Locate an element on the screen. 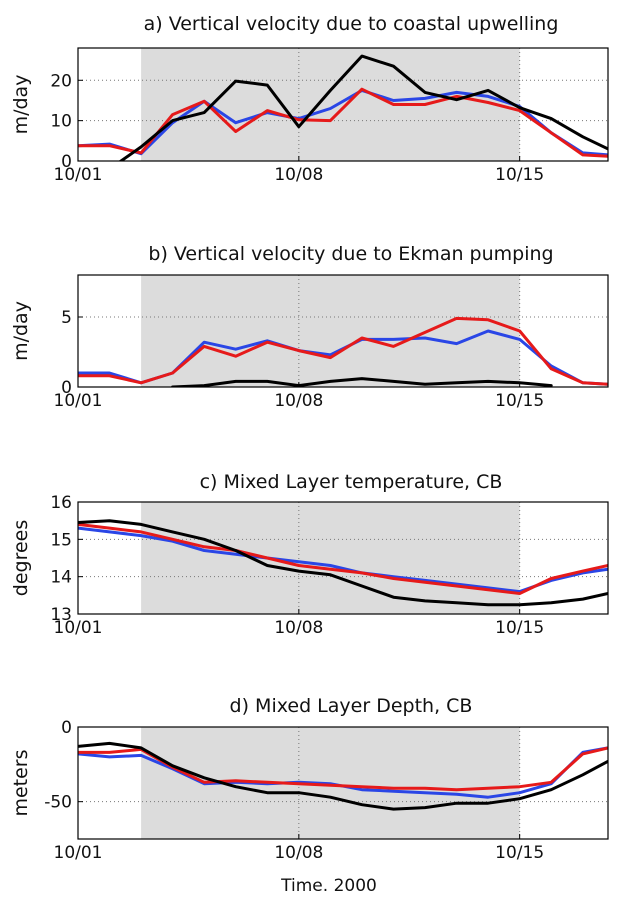 This screenshot has height=900, width=635. y-tick-label: 10 is located at coordinates (61, 122).